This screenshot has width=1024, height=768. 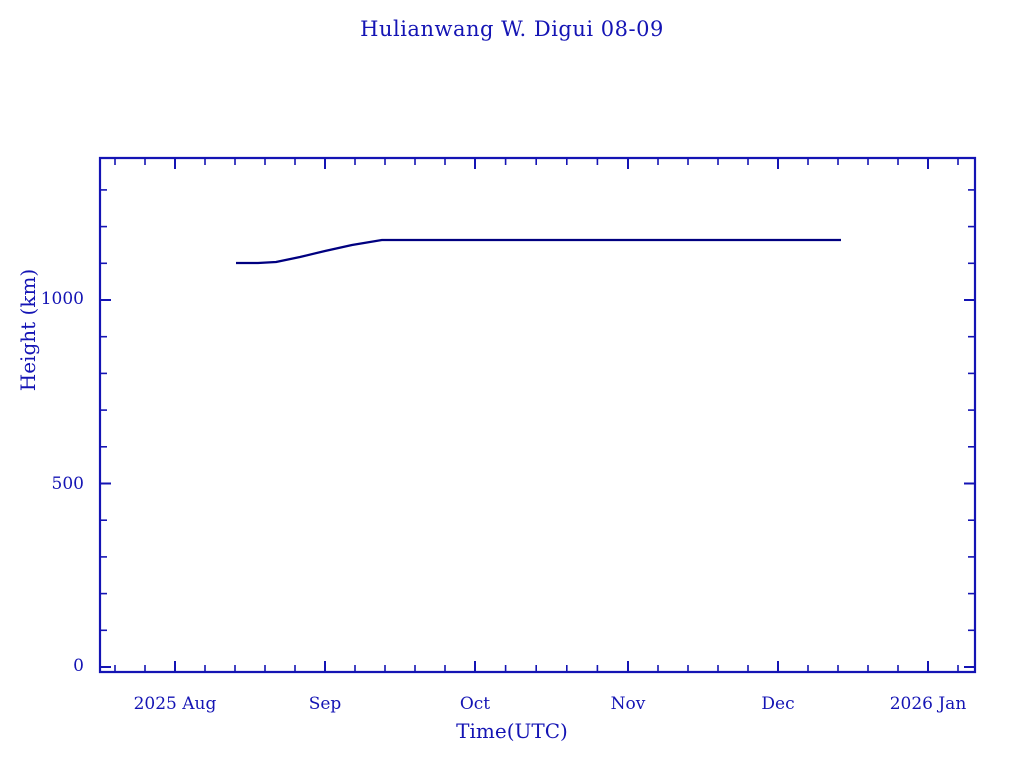 I want to click on x-tick-label-2025-aug: 2025 Aug, so click(x=175, y=704).